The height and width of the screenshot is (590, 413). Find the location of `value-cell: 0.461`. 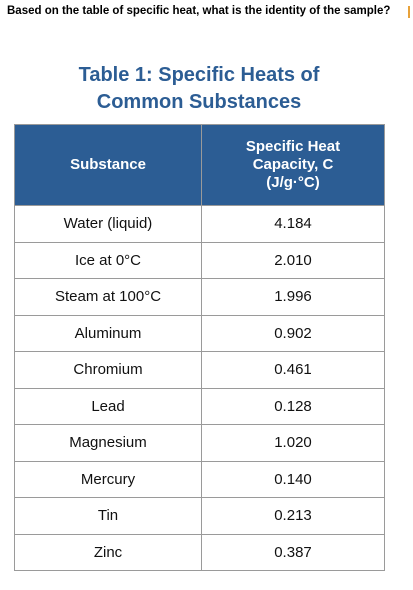

value-cell: 0.461 is located at coordinates (293, 370).